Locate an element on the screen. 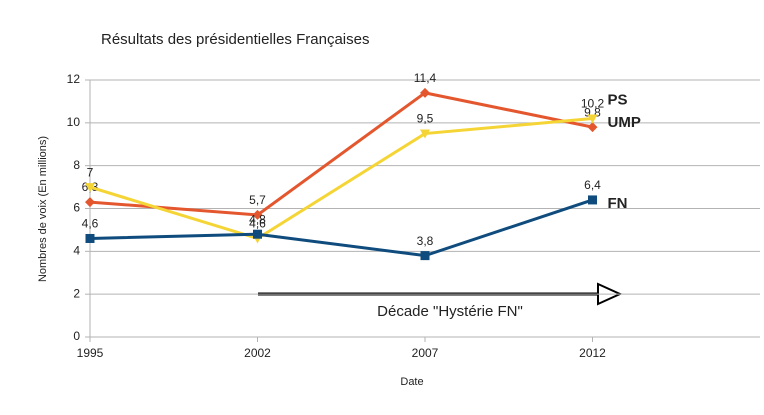  x-tick-label: 2007 is located at coordinates (425, 353).